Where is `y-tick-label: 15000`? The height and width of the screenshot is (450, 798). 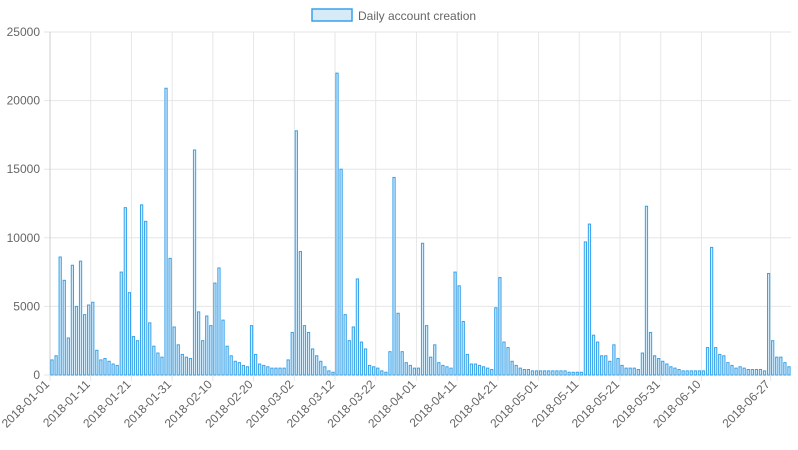 y-tick-label: 15000 is located at coordinates (24, 169).